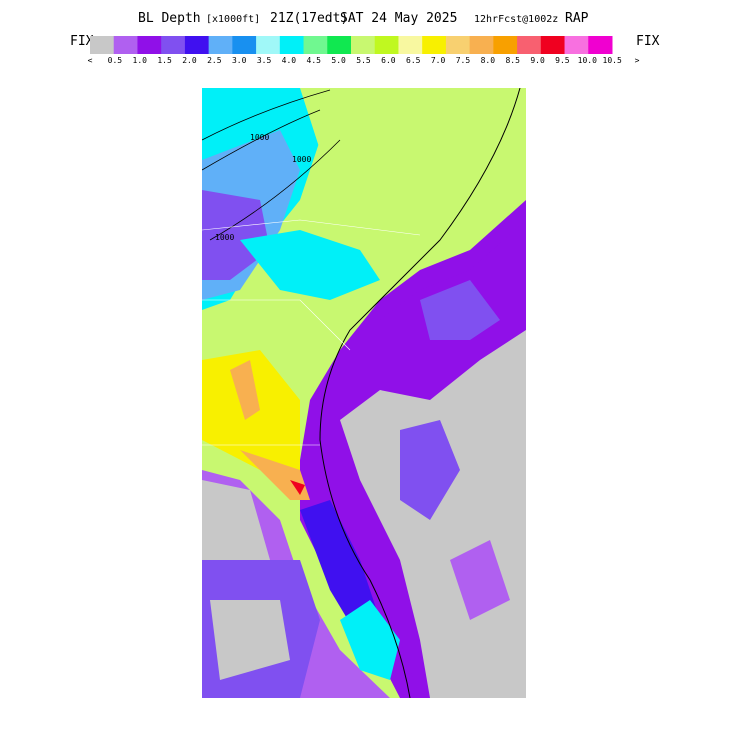 The width and height of the screenshot is (729, 729). I want to click on colorbar-label: 0.5, so click(115, 60).